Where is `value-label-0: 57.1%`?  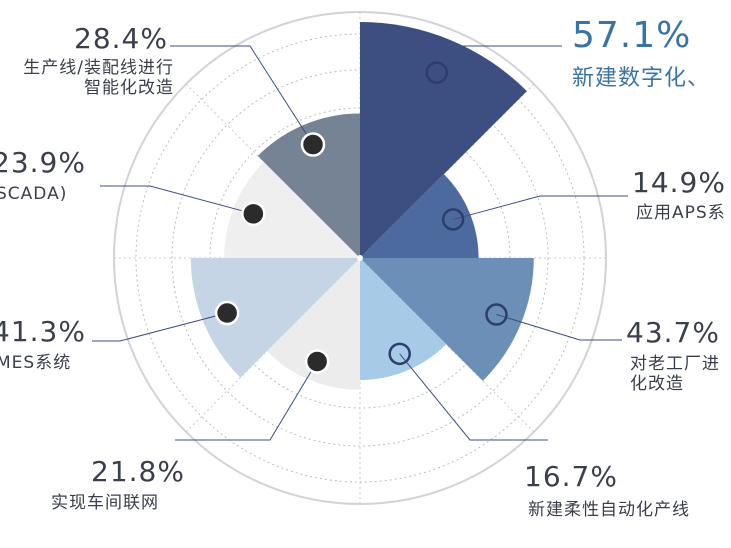
value-label-0: 57.1% is located at coordinates (632, 35).